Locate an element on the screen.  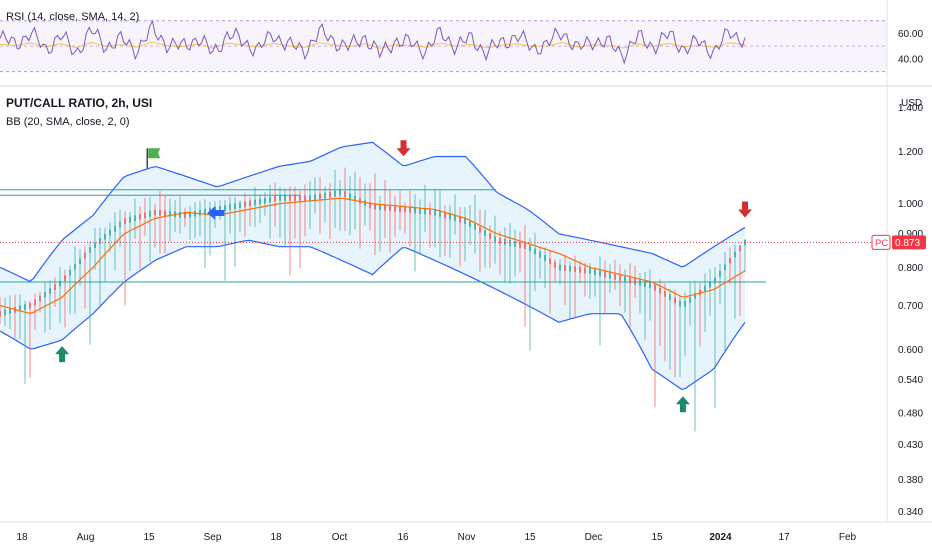
price-tick-label: 0.480 is located at coordinates (910, 414).